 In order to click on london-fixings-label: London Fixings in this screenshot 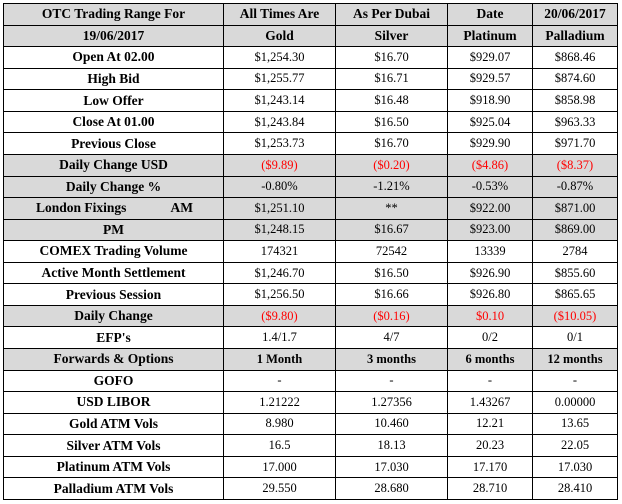, I will do `click(81, 208)`.